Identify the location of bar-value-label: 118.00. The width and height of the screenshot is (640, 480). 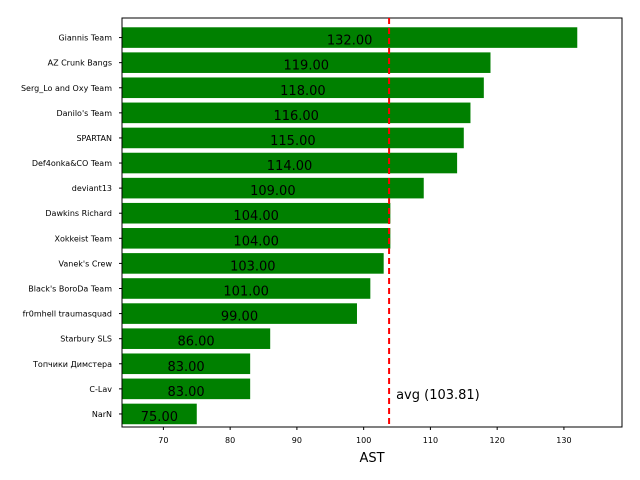
(303, 91).